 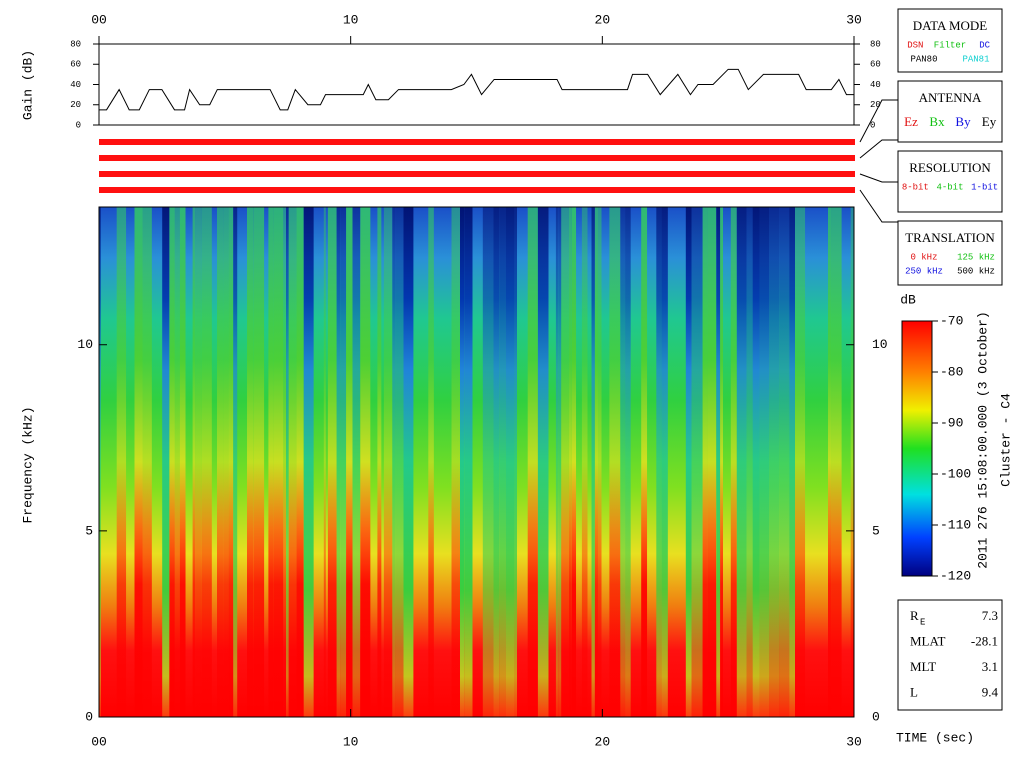 What do you see at coordinates (951, 320) in the screenshot?
I see `colorbar-tick-label: -70` at bounding box center [951, 320].